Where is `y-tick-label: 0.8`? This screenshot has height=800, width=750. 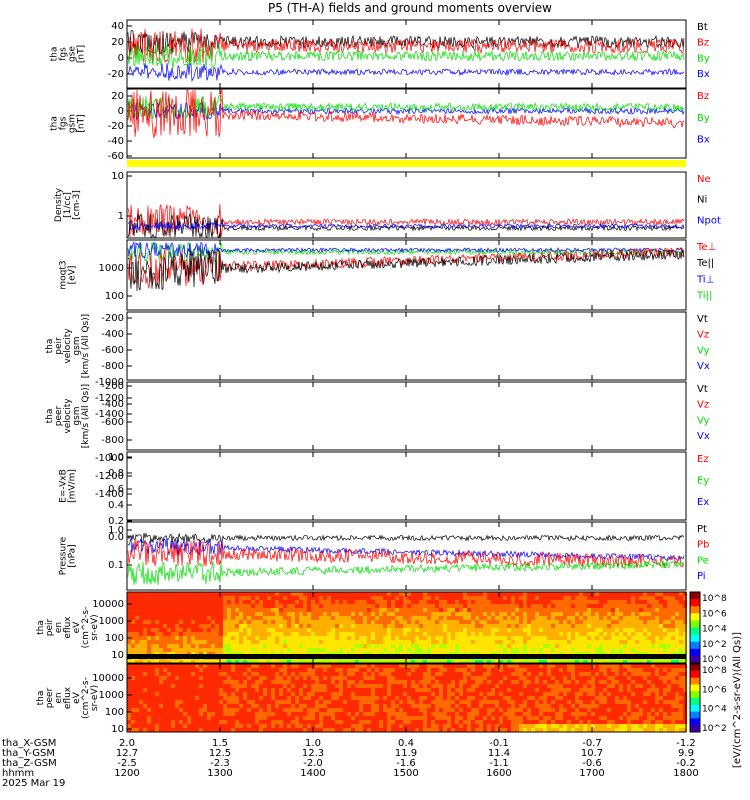
y-tick-label: 0.8 is located at coordinates (116, 473).